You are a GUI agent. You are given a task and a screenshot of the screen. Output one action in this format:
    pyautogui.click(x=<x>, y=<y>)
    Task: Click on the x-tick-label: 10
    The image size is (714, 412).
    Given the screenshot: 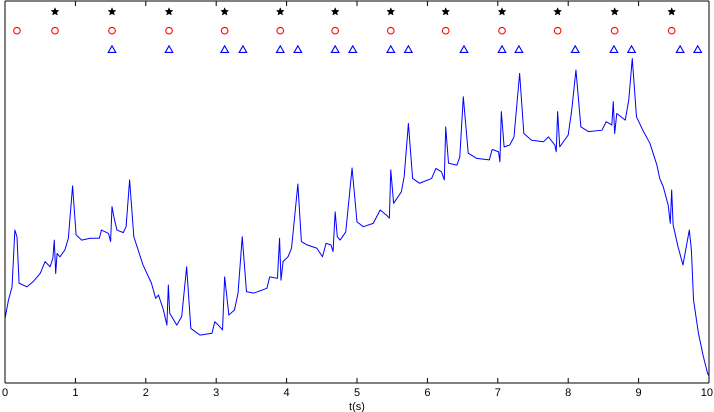 What is the action you would take?
    pyautogui.click(x=706, y=393)
    